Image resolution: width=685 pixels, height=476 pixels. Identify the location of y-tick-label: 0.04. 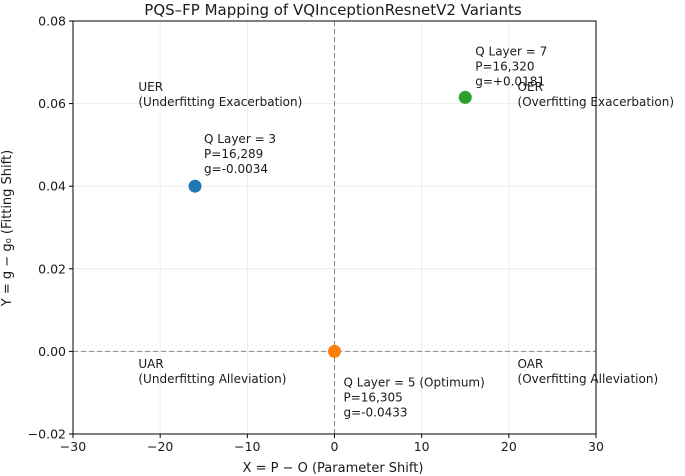
(52, 186).